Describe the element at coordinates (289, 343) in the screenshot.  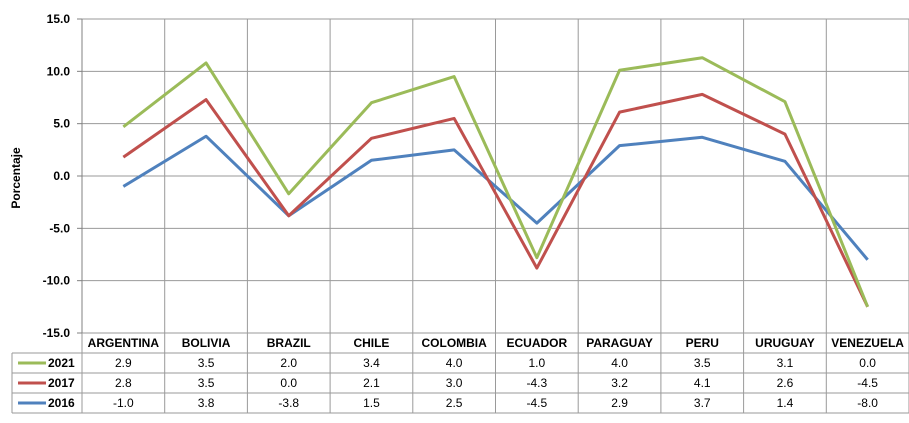
I see `category-label: BRAZIL` at that location.